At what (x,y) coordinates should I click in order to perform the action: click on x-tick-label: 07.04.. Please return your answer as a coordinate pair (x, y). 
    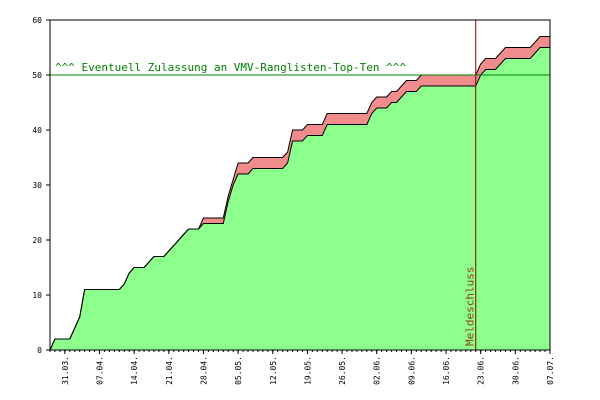
    Looking at the image, I should click on (100, 370).